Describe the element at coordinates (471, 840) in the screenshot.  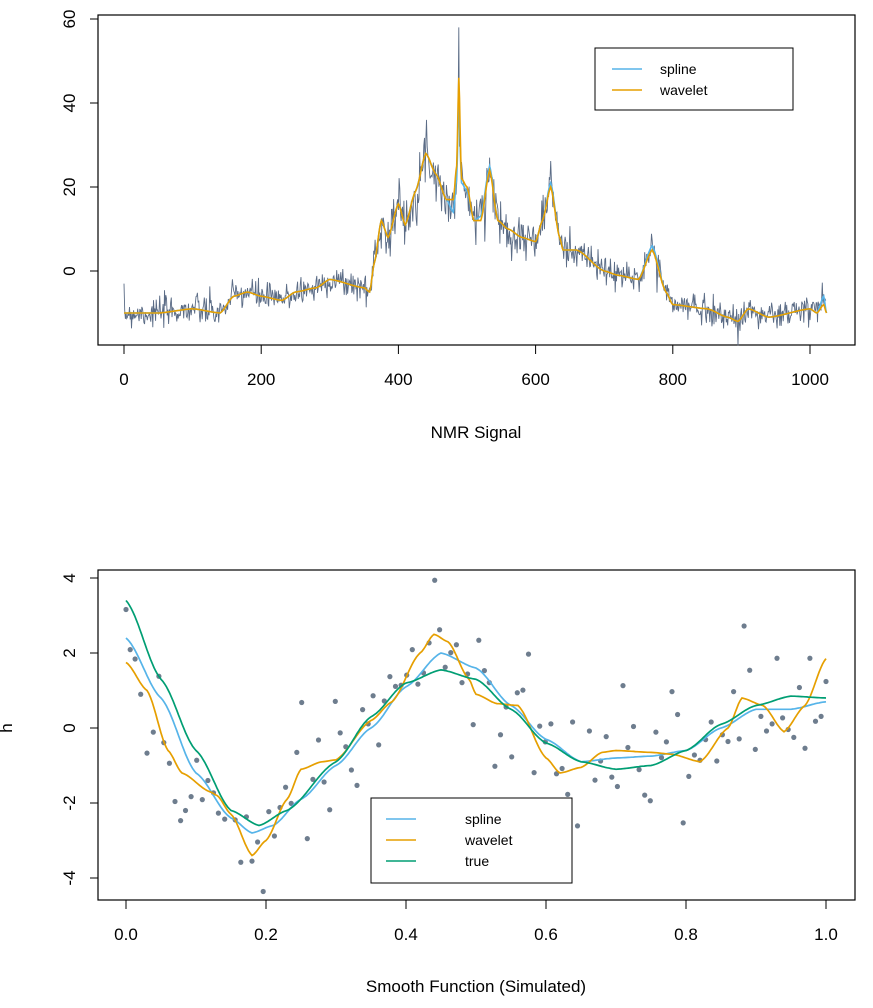
I see `legend: spline wavelet true` at that location.